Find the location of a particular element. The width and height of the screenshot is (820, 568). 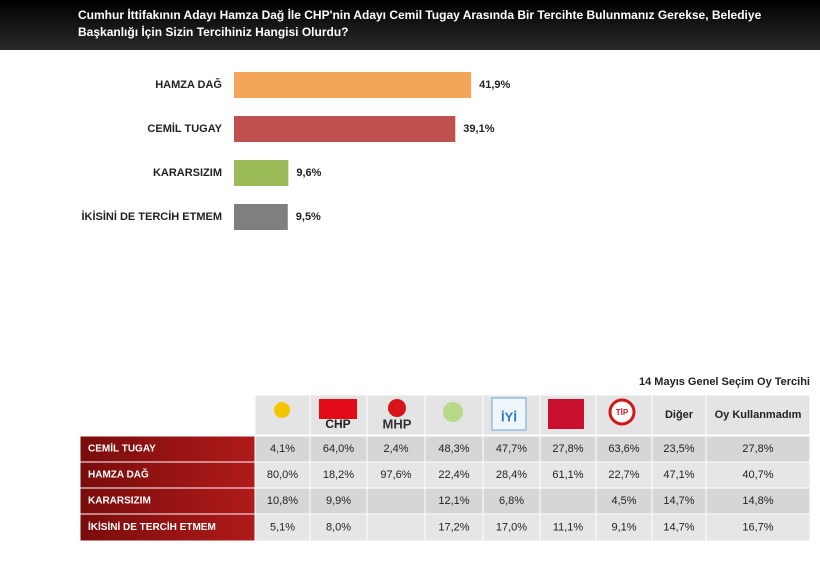

cell-value: 47,1% is located at coordinates (678, 475).